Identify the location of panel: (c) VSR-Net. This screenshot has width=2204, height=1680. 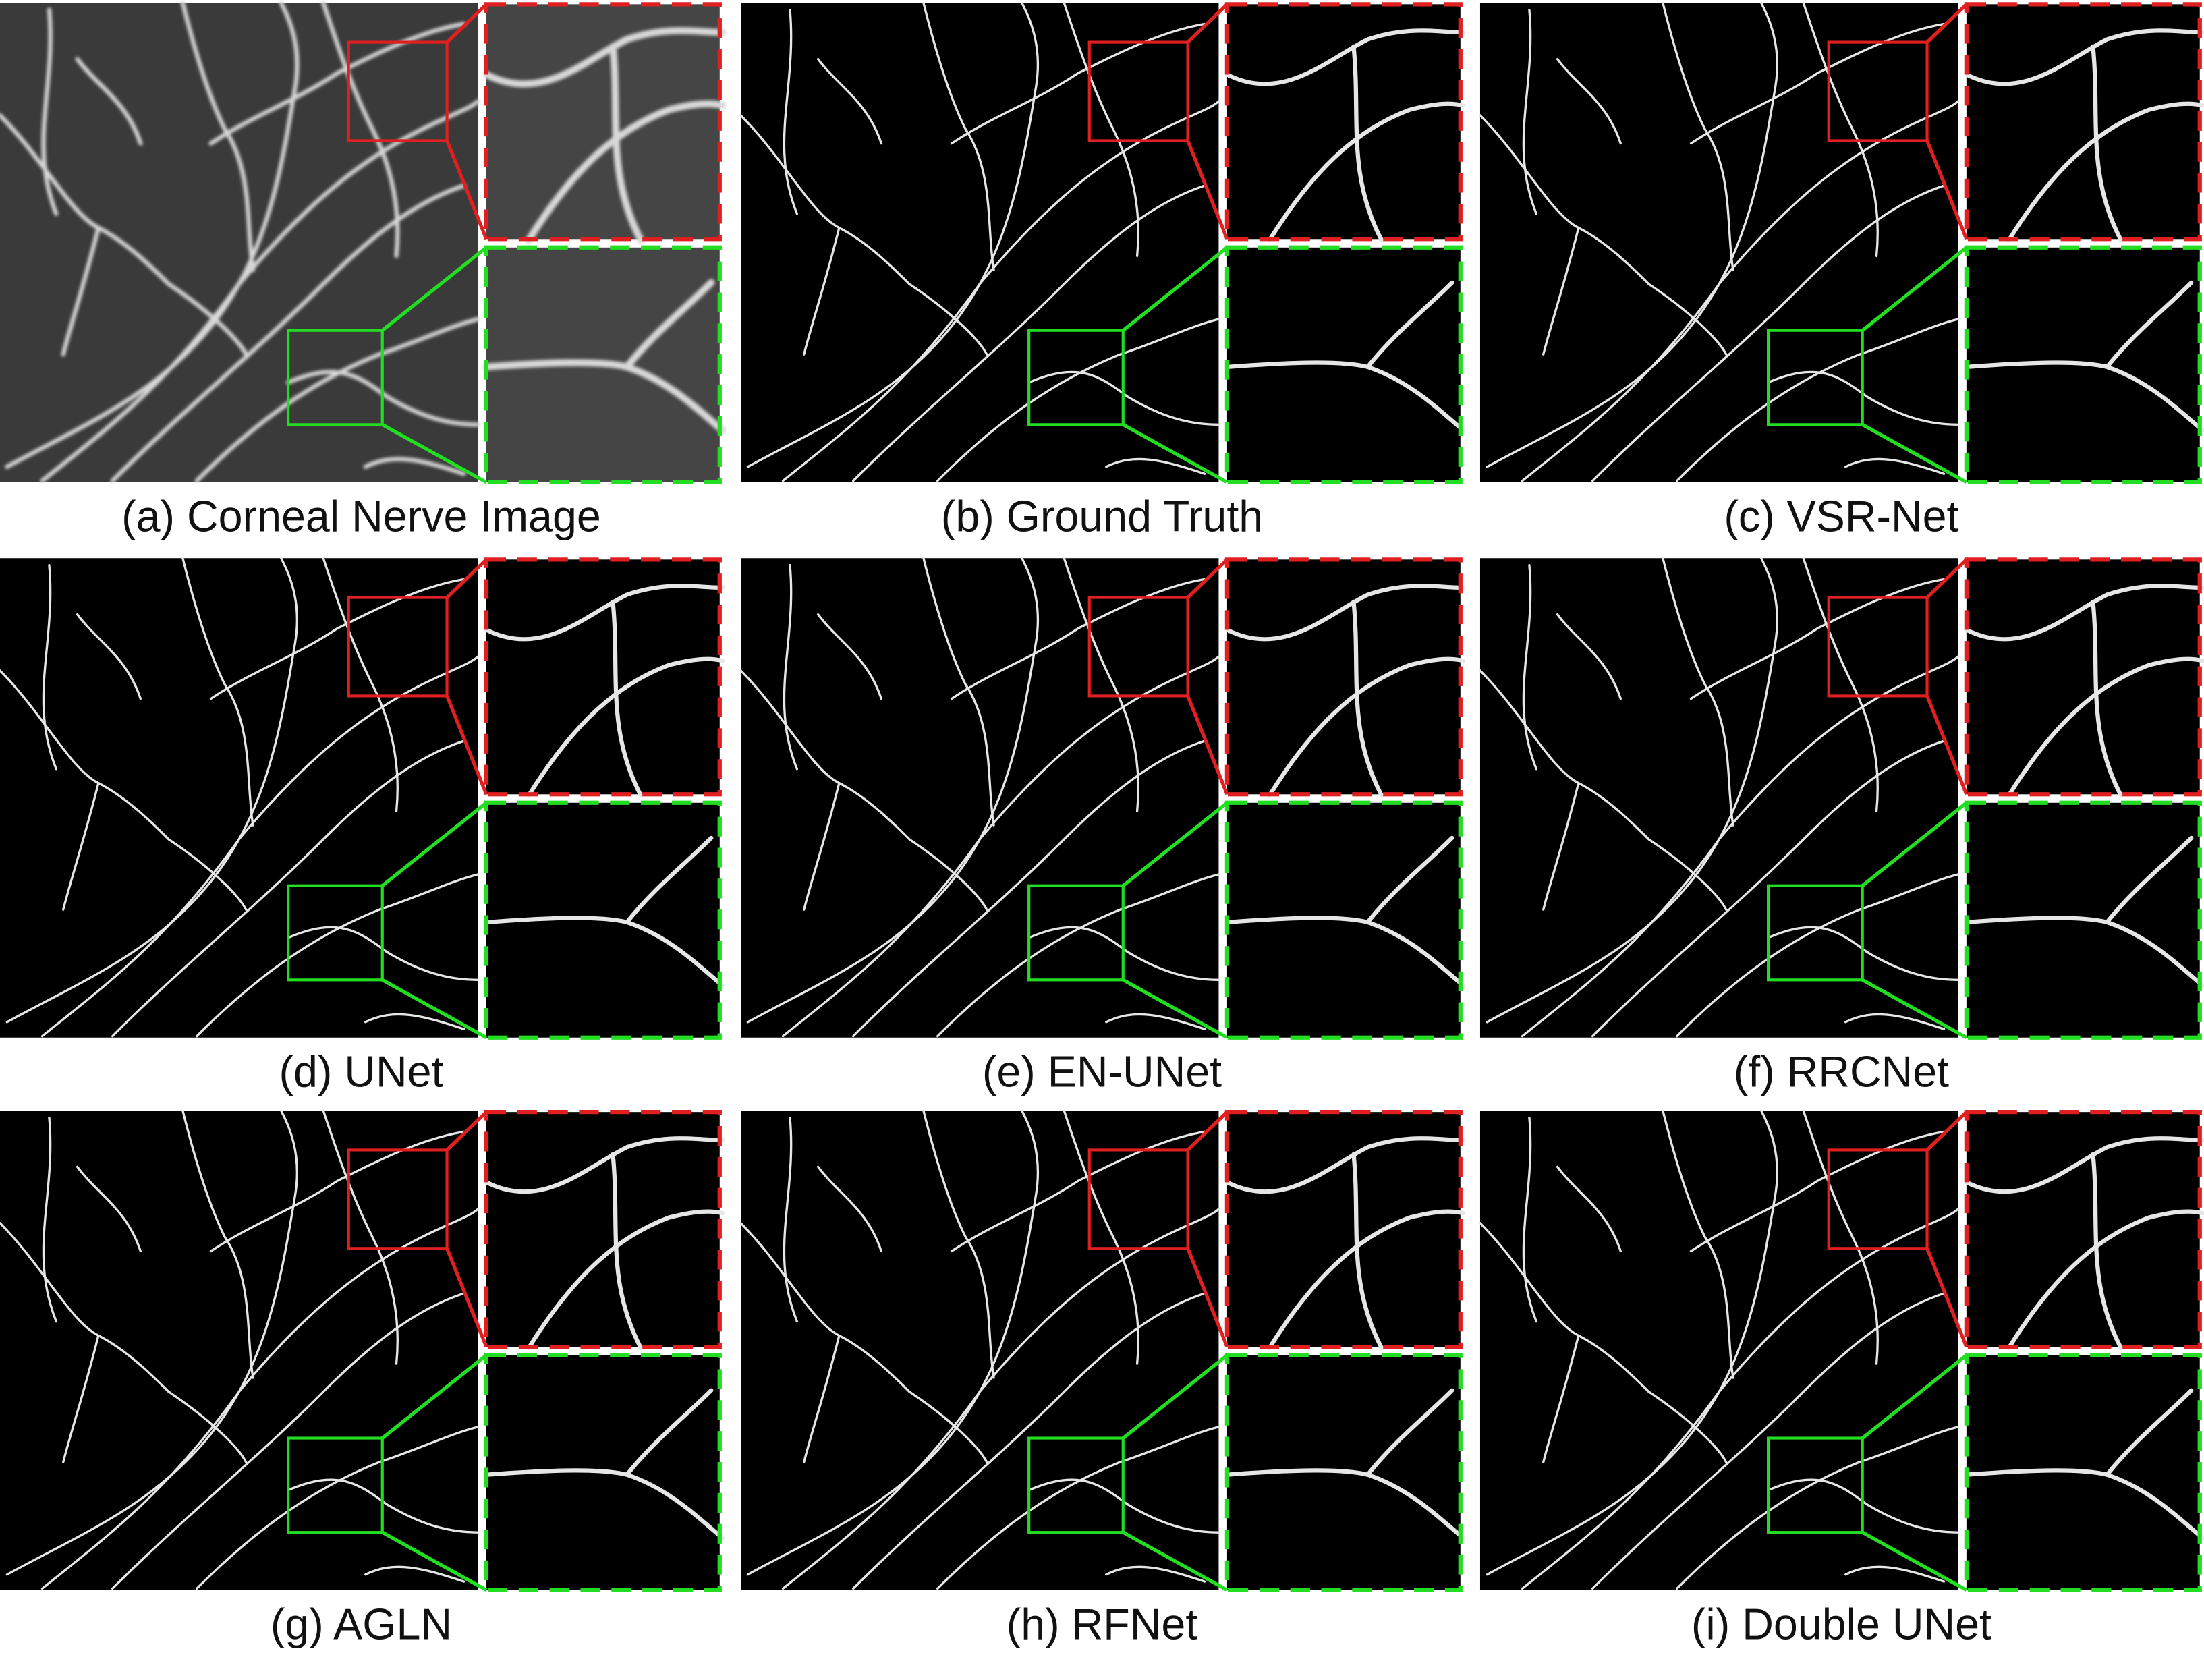
(1841, 271).